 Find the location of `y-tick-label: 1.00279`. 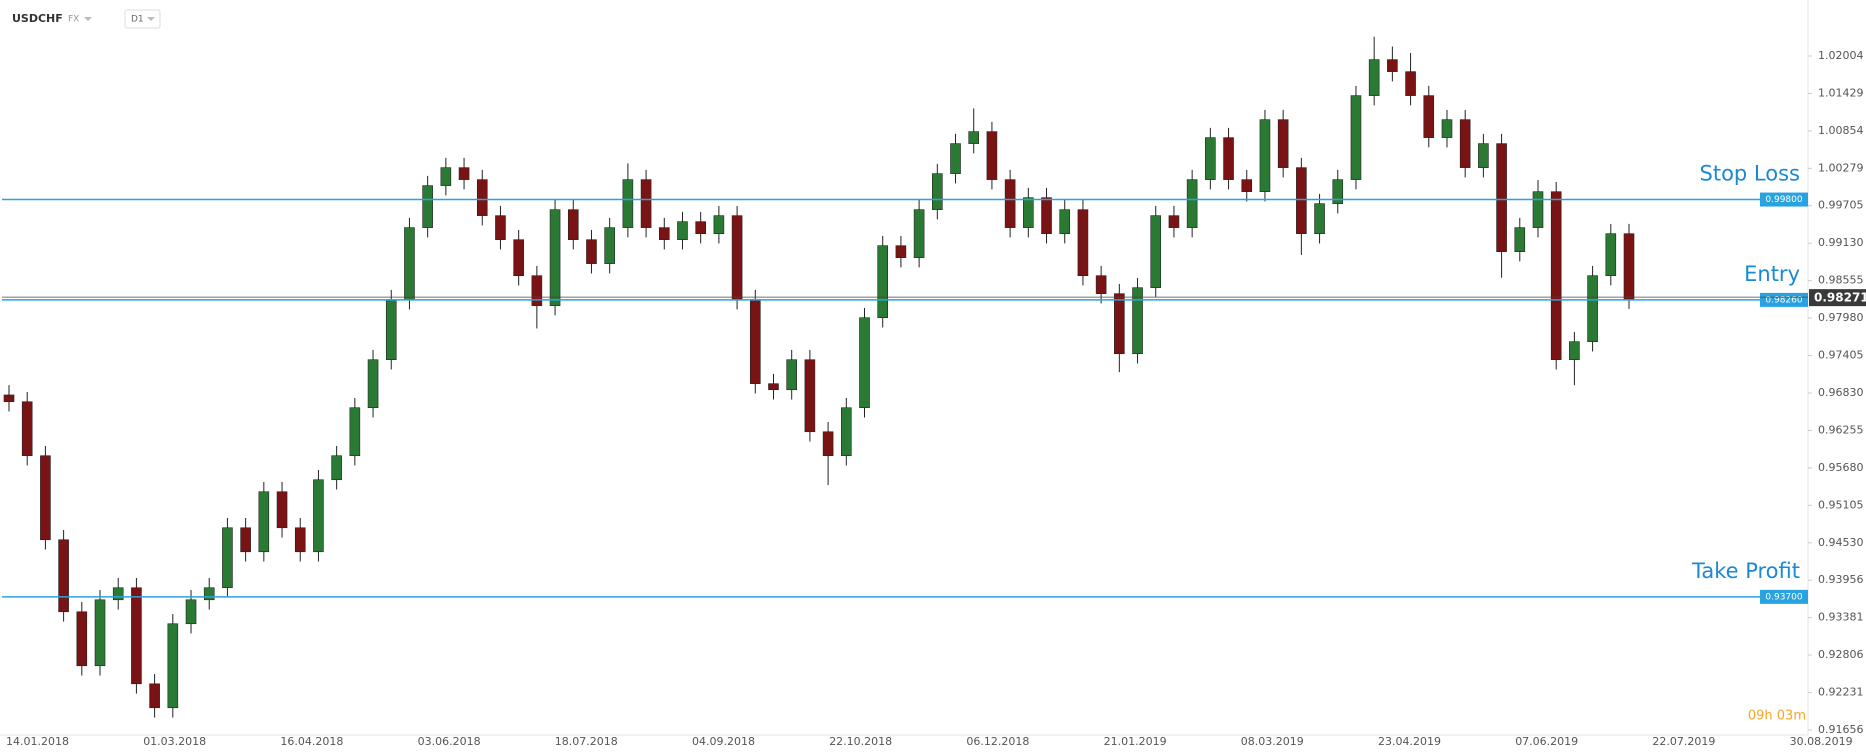

y-tick-label: 1.00279 is located at coordinates (1841, 167).